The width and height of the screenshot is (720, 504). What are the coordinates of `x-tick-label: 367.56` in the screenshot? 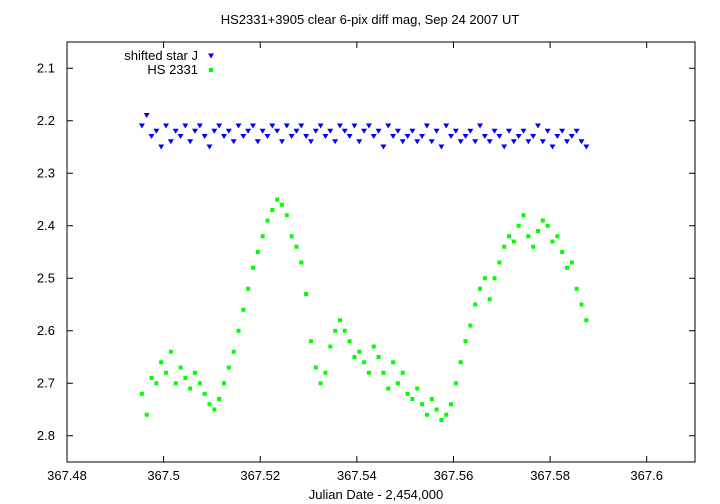 It's located at (454, 475).